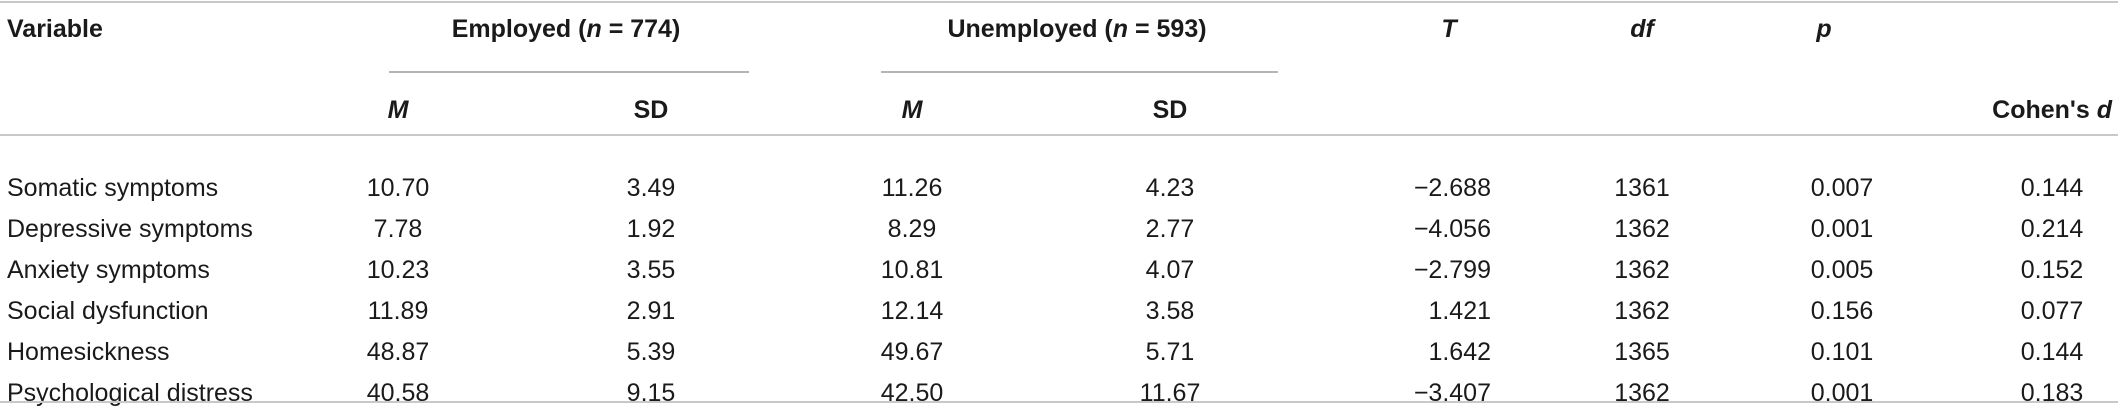  I want to click on row-employed-sd: 3.55, so click(651, 270).